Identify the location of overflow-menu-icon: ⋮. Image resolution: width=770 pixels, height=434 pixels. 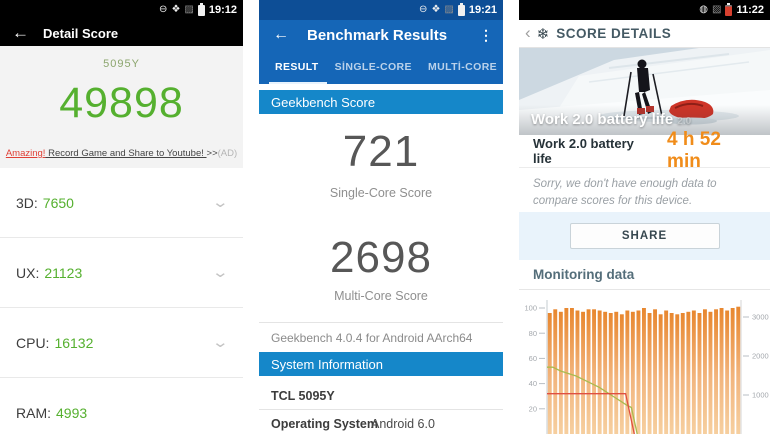
(486, 34).